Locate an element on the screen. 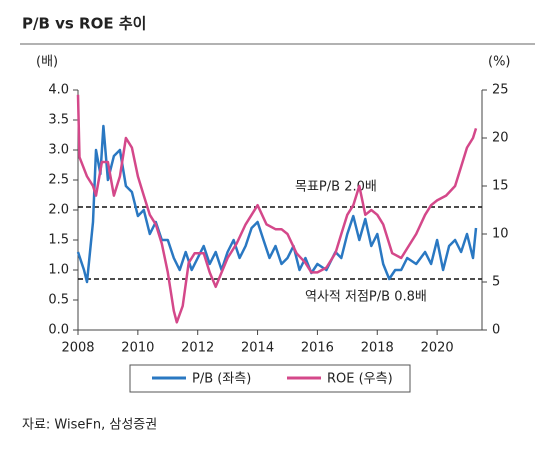  x-tick-label: 2008 is located at coordinates (77, 348).